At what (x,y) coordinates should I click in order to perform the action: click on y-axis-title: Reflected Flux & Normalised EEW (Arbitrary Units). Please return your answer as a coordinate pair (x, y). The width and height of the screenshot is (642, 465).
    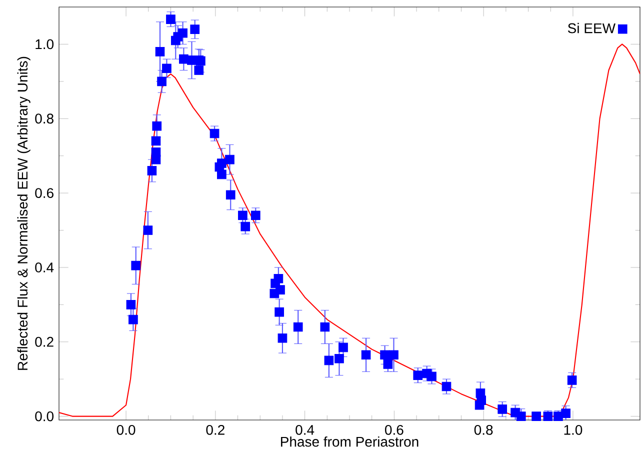
    Looking at the image, I should click on (23, 213).